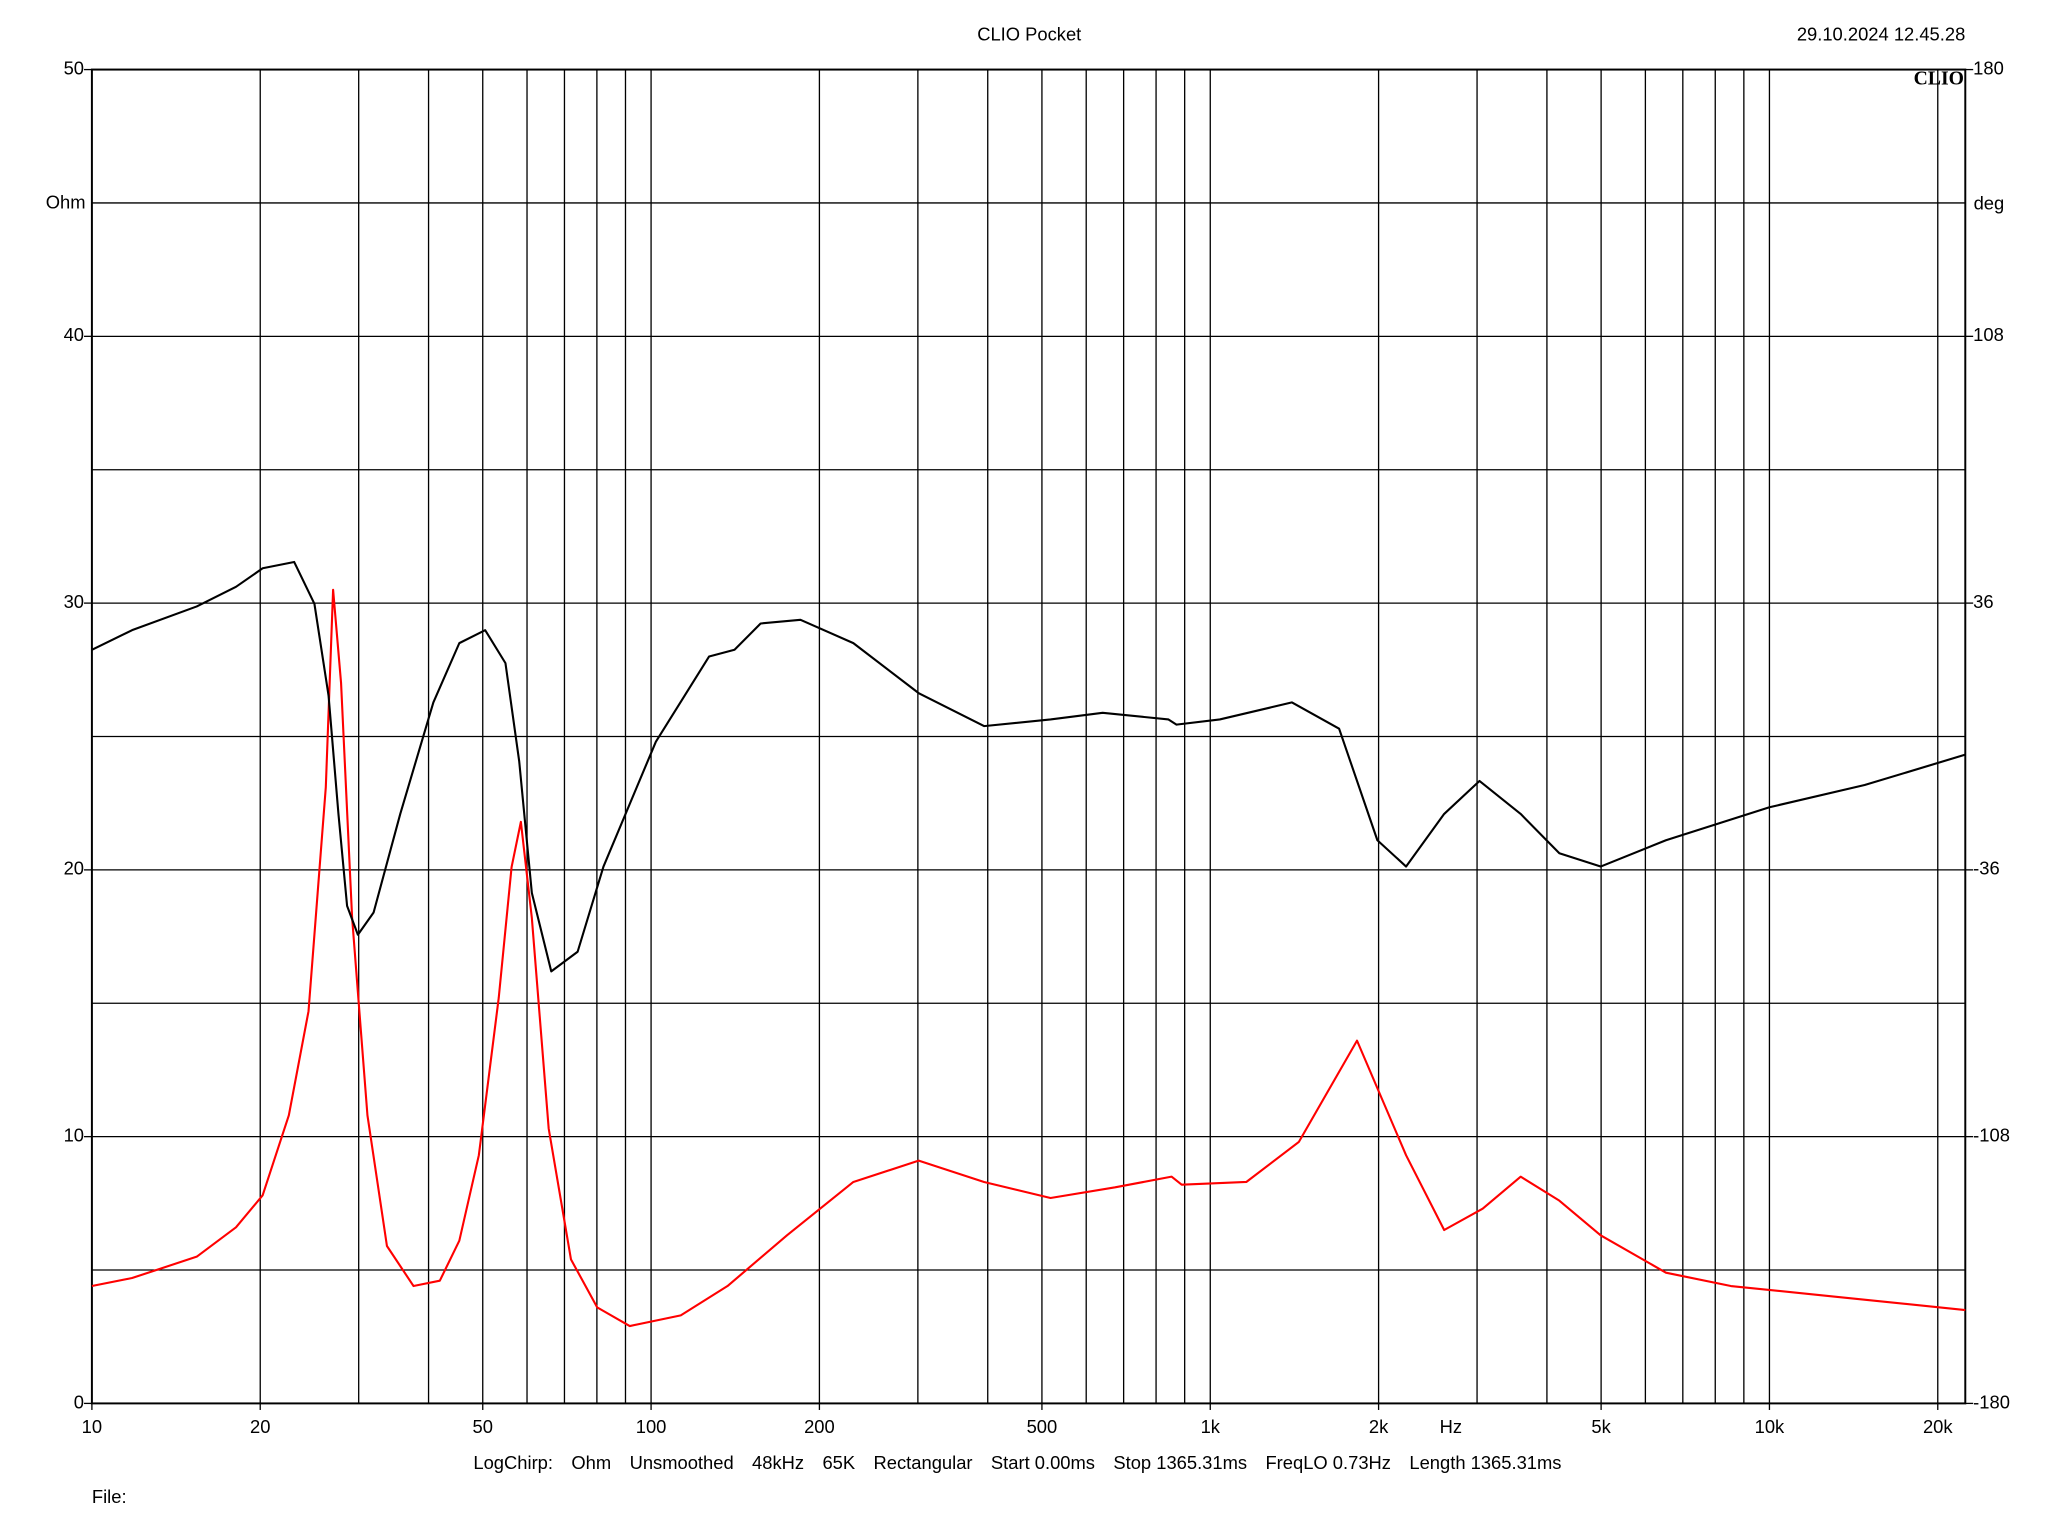  I want to click on x-tick-label: 10k, so click(1770, 1426).